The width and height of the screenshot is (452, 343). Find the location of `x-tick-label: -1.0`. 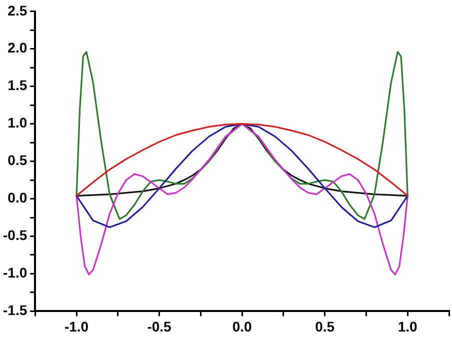

x-tick-label: -1.0 is located at coordinates (76, 326).